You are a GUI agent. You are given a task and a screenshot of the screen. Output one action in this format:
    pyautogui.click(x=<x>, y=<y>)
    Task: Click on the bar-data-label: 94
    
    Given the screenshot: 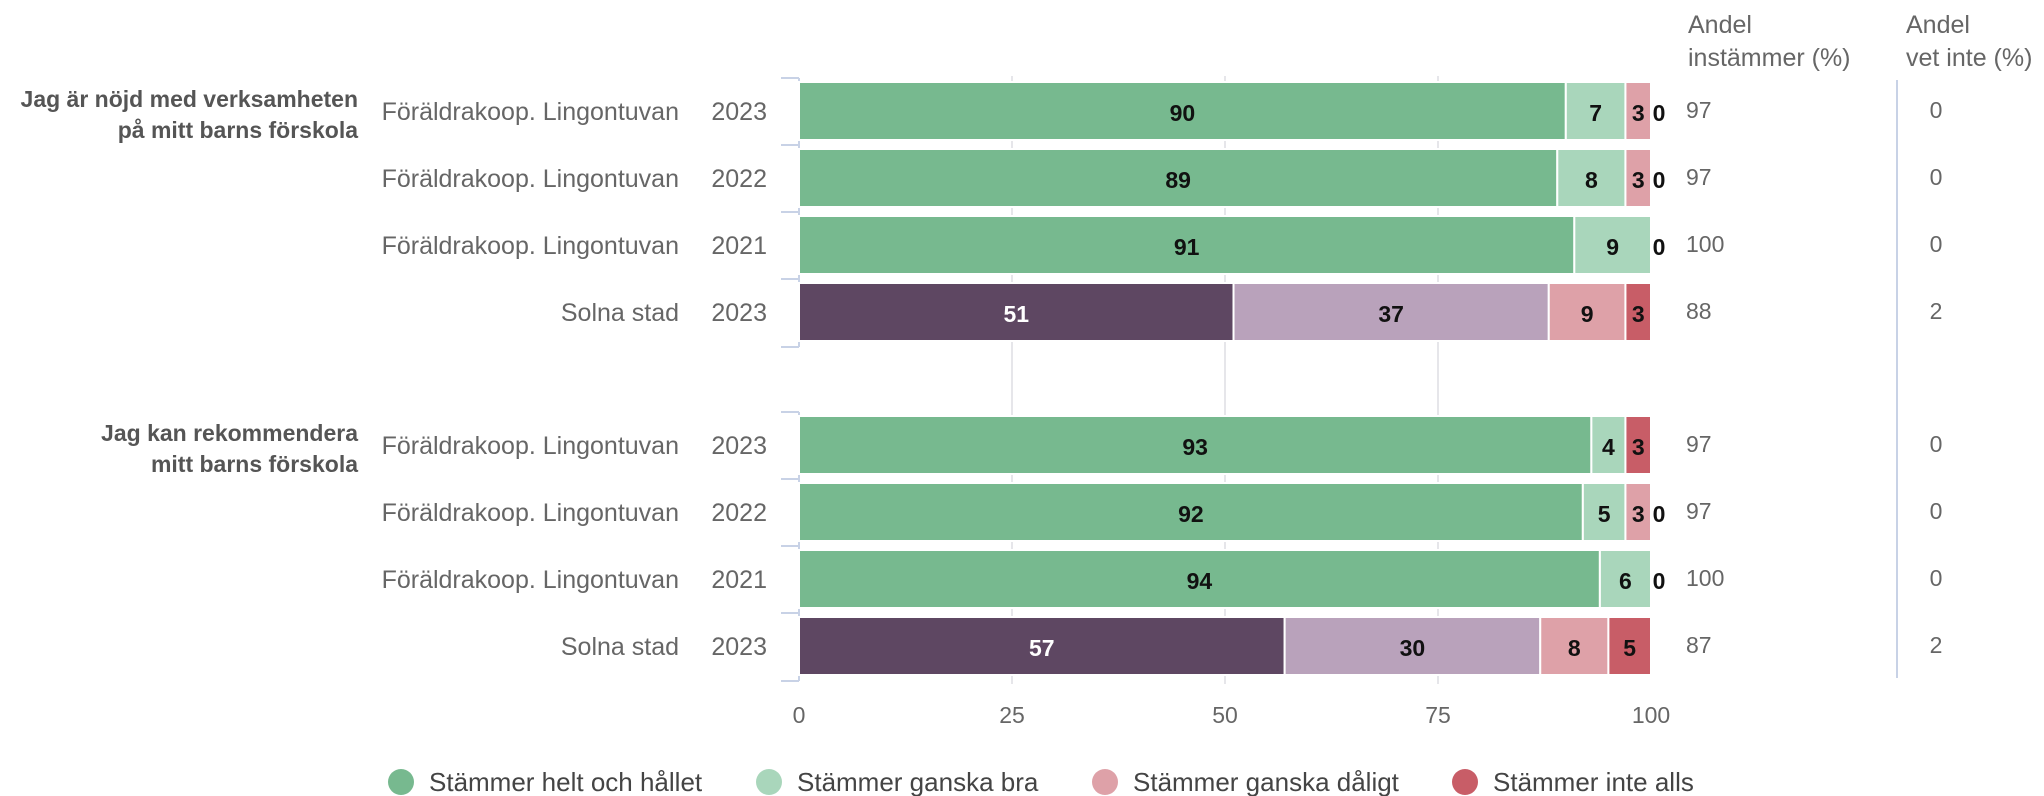 What is the action you would take?
    pyautogui.click(x=1200, y=581)
    